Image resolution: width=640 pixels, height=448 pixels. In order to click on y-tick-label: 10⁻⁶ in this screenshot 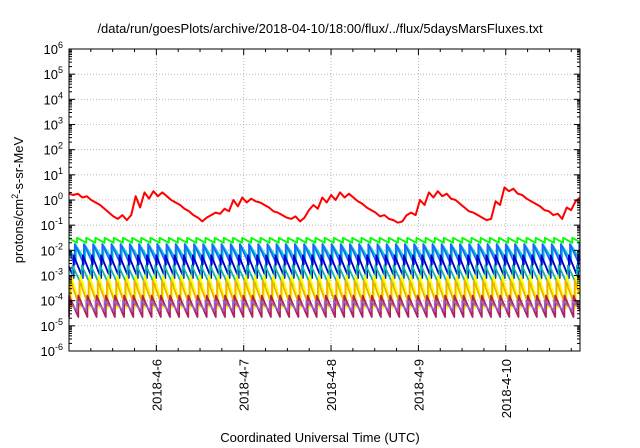, I will do `click(52, 350)`.